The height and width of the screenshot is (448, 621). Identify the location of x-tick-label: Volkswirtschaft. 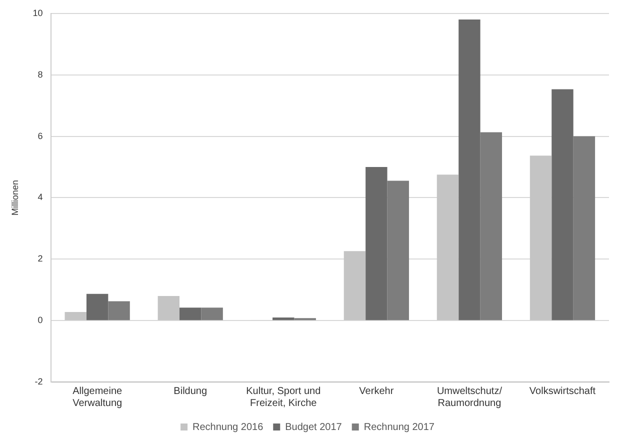
(562, 391).